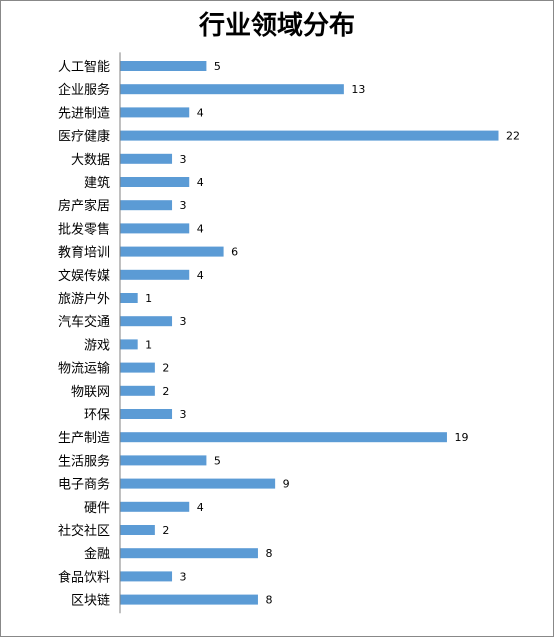 The width and height of the screenshot is (554, 637). I want to click on category-label: 游戏, so click(97, 345).